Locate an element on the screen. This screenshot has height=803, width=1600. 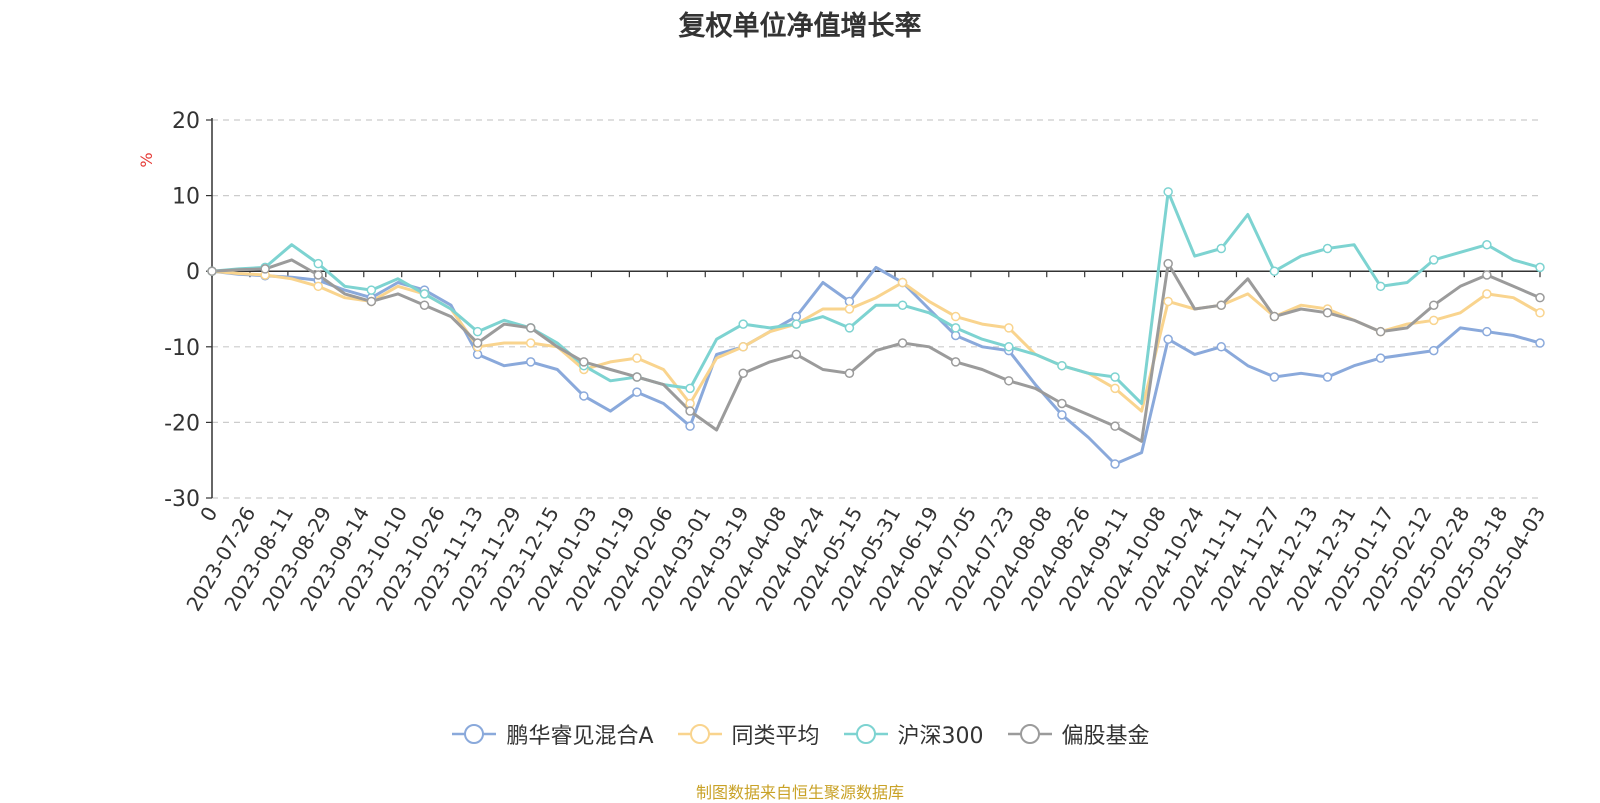
y-tick-label: -10 is located at coordinates (182, 348).